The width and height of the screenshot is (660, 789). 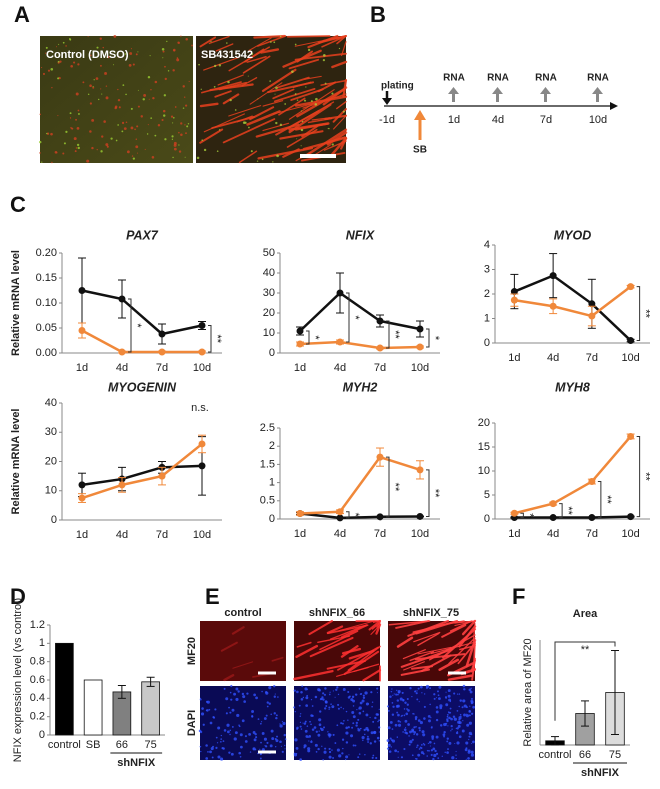 What do you see at coordinates (37, 625) in the screenshot?
I see `y-tick-label: 1.2` at bounding box center [37, 625].